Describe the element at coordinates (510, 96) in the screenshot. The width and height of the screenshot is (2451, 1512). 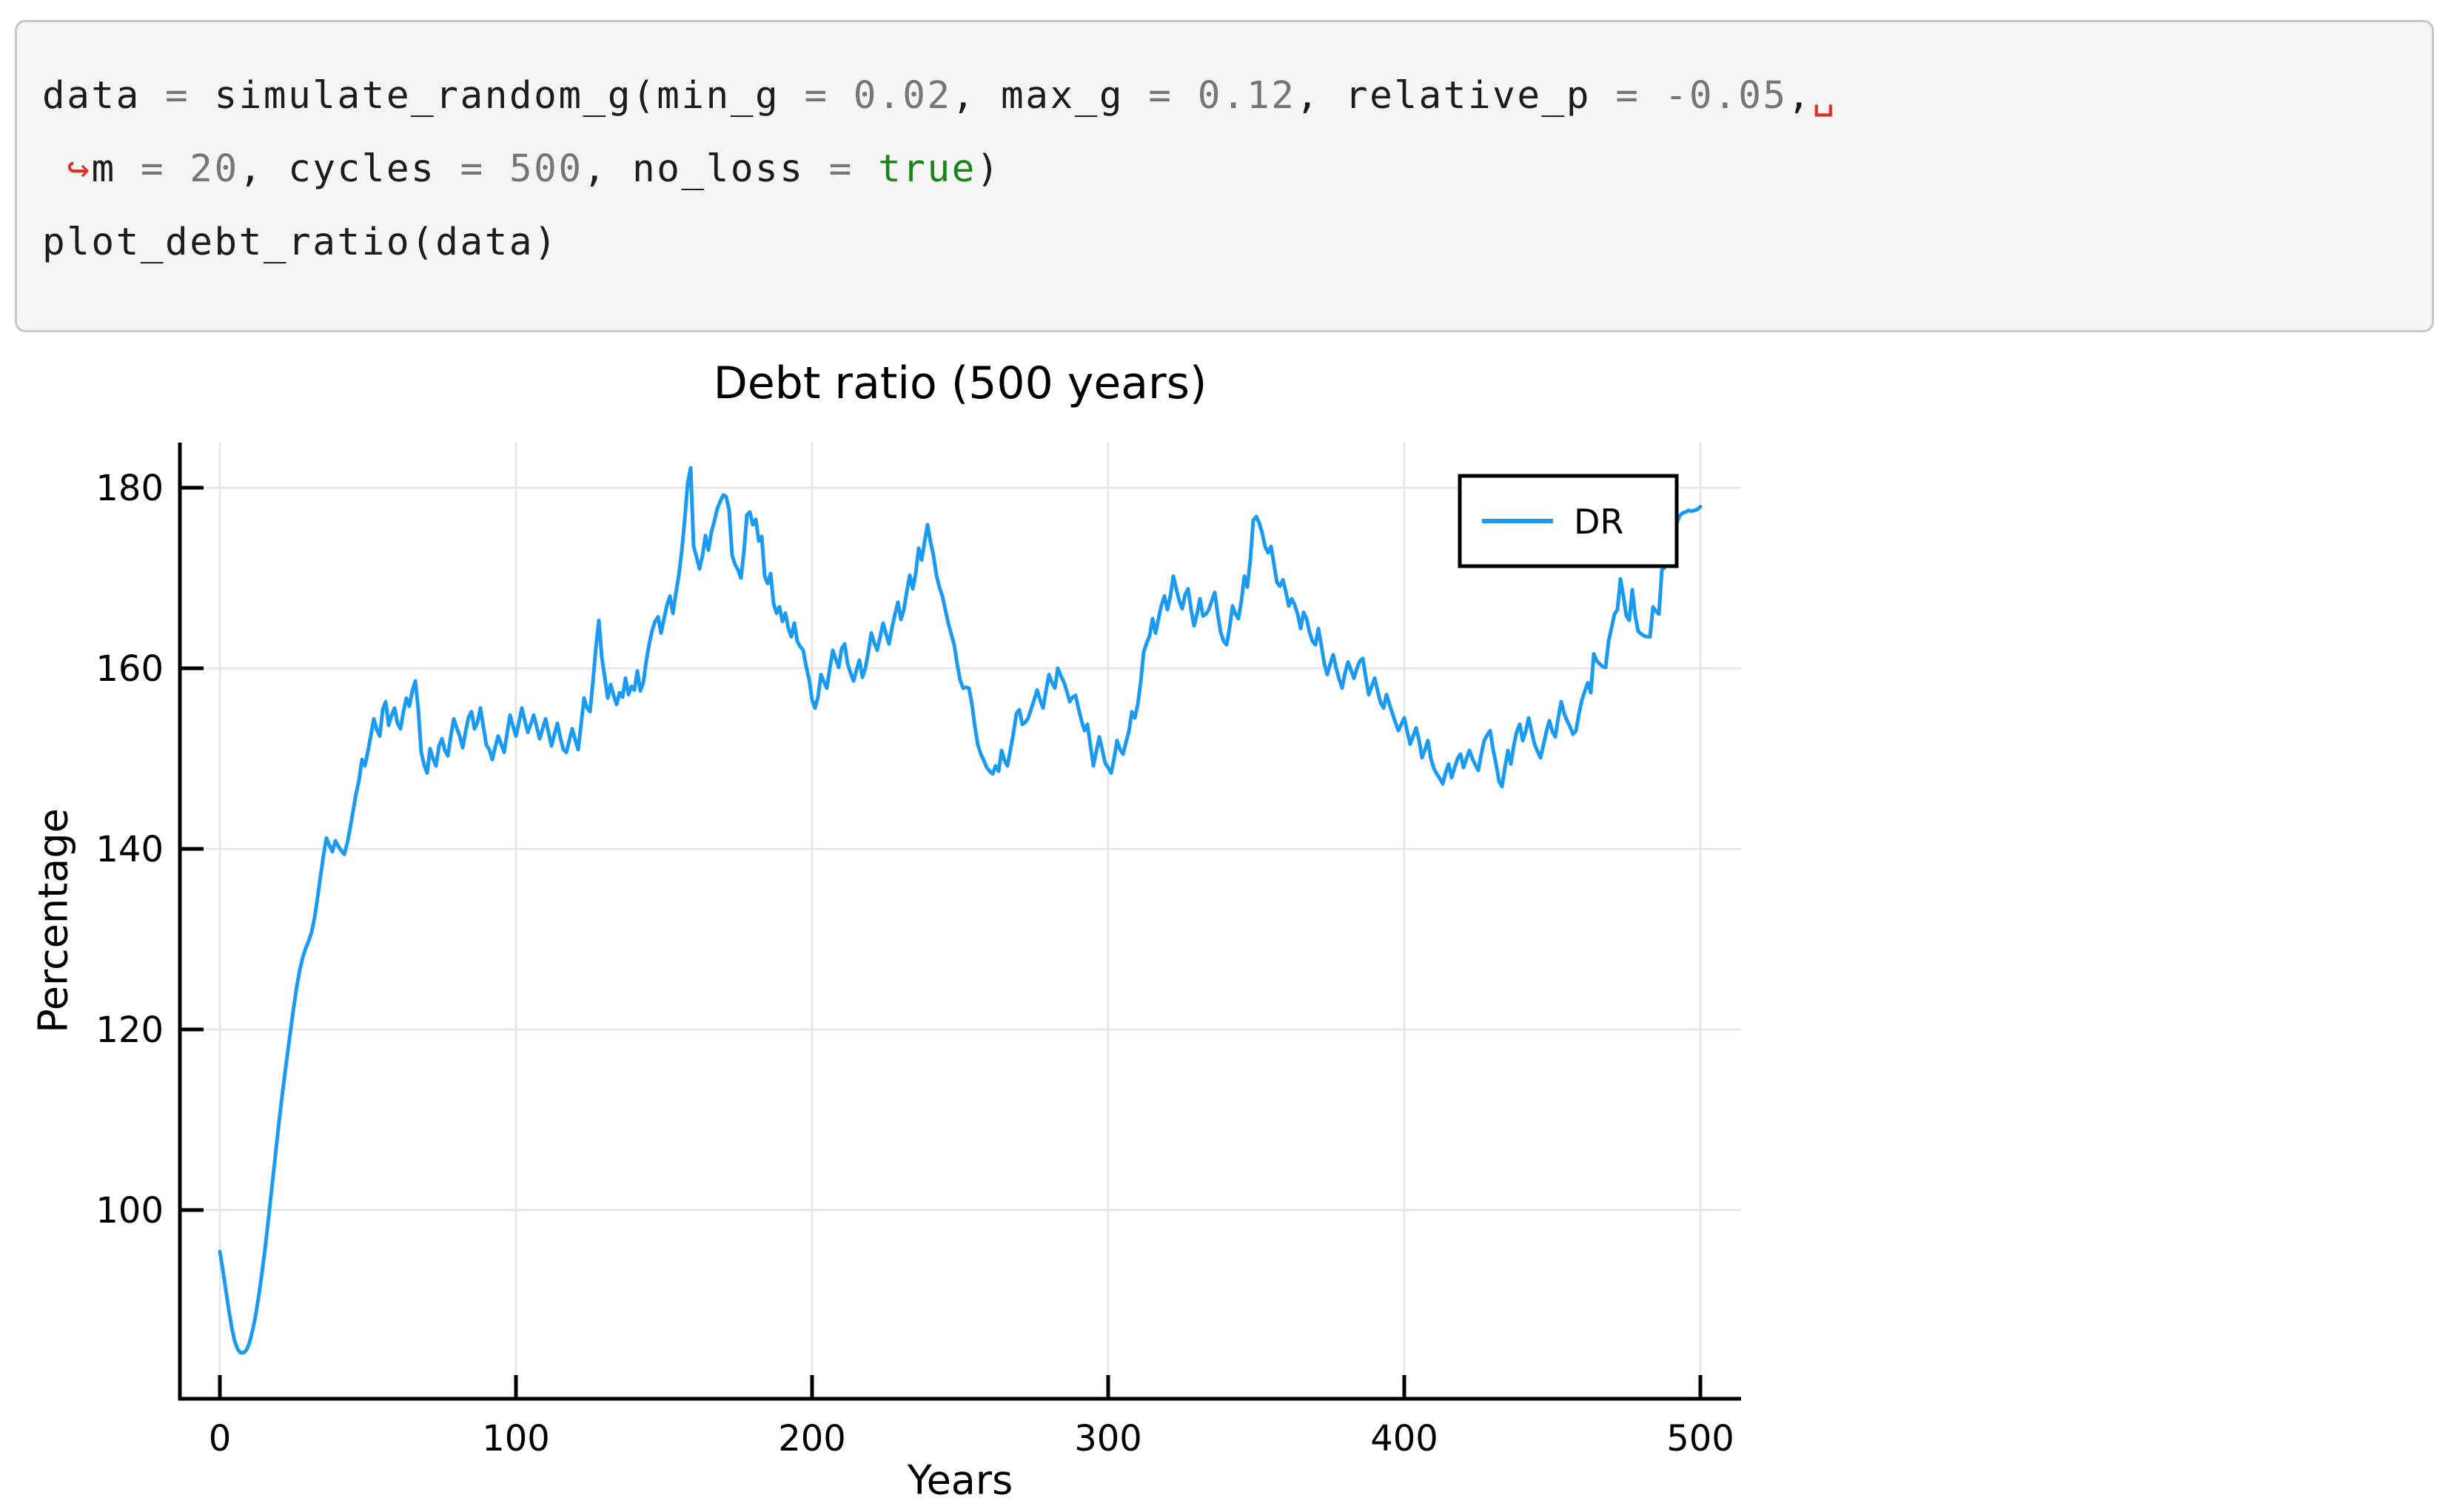
I see `code-token: simulate_random_g(min_g` at that location.